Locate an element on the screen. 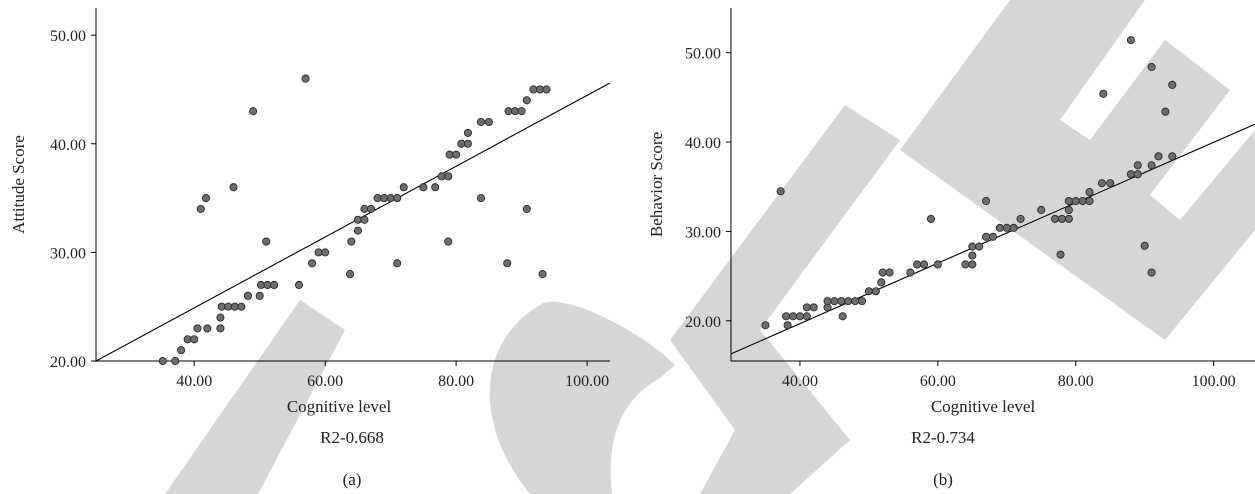  y-tick-label: 40.00 is located at coordinates (68, 145).